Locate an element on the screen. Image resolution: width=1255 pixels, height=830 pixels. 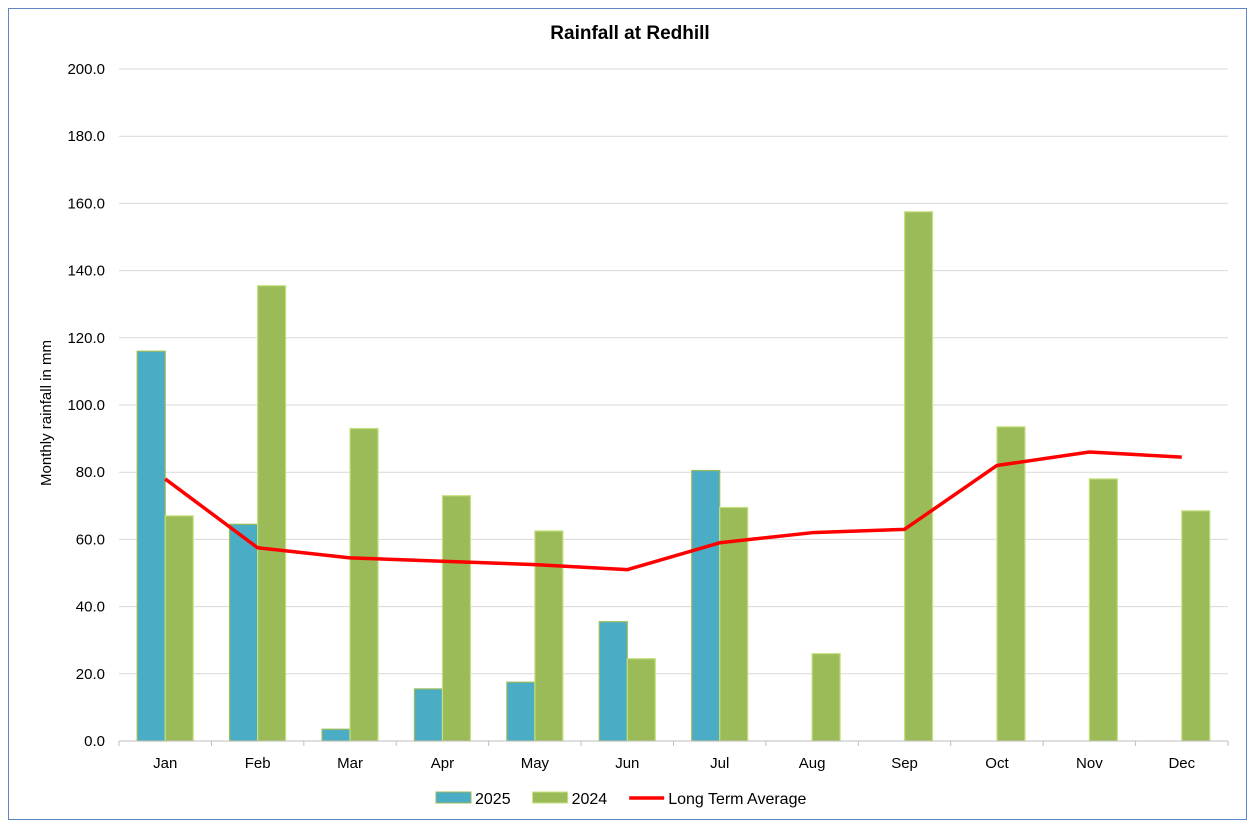
bar-2025-may is located at coordinates (521, 711).